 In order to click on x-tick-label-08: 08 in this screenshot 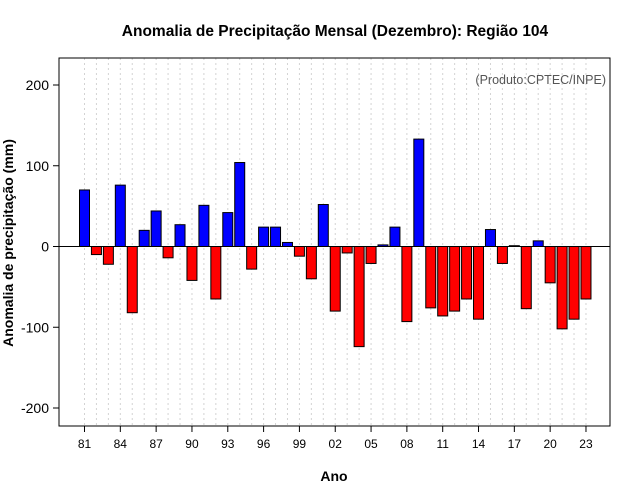, I will do `click(407, 444)`.